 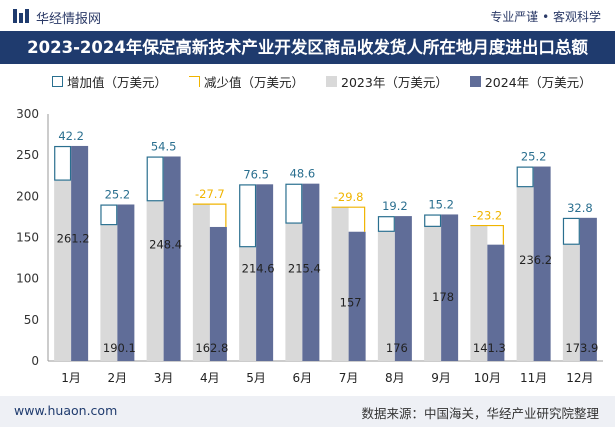 What do you see at coordinates (210, 378) in the screenshot?
I see `x-tick-label-4: 4月` at bounding box center [210, 378].